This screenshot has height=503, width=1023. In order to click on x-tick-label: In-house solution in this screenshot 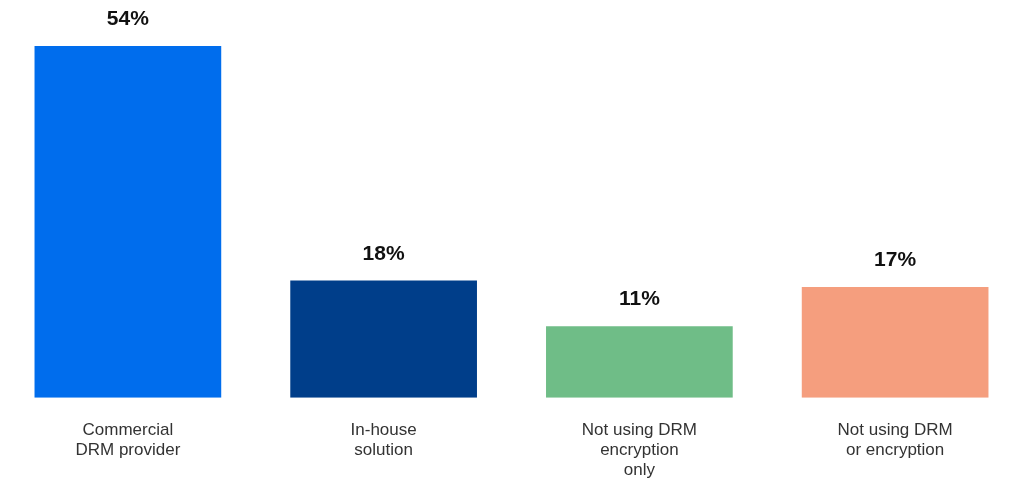, I will do `click(383, 439)`.